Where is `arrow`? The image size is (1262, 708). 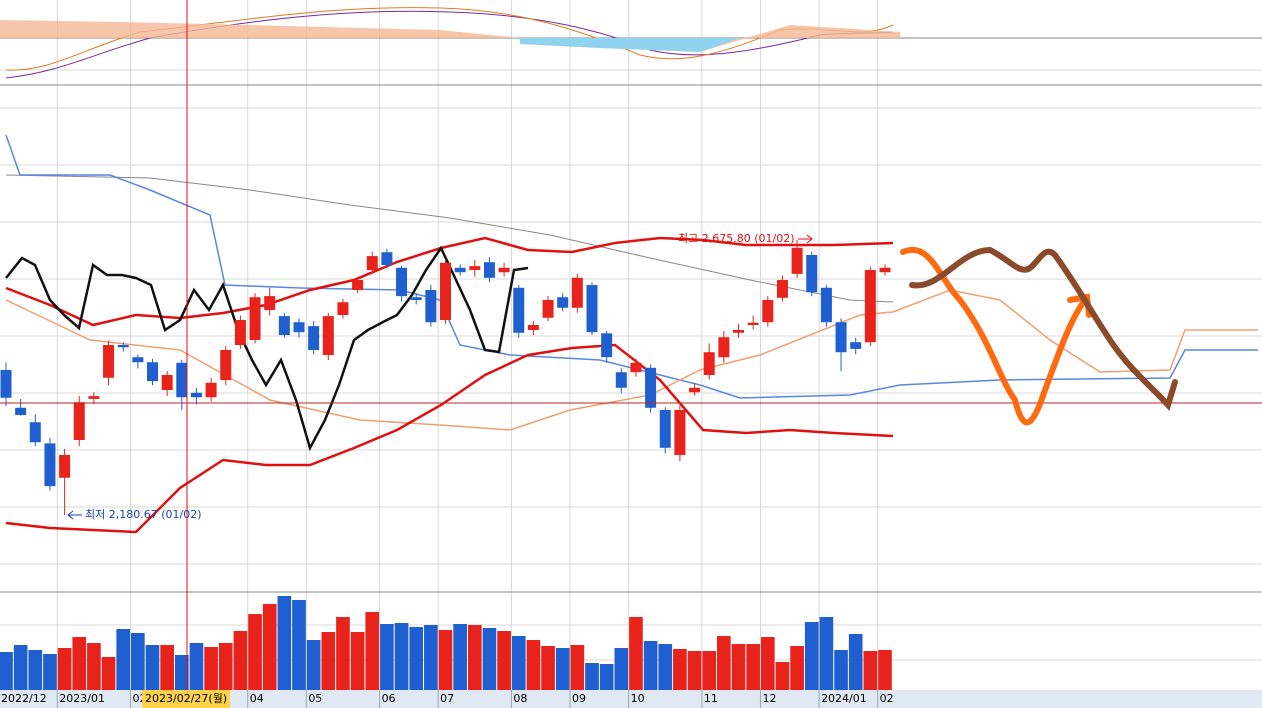
arrow is located at coordinates (74, 515).